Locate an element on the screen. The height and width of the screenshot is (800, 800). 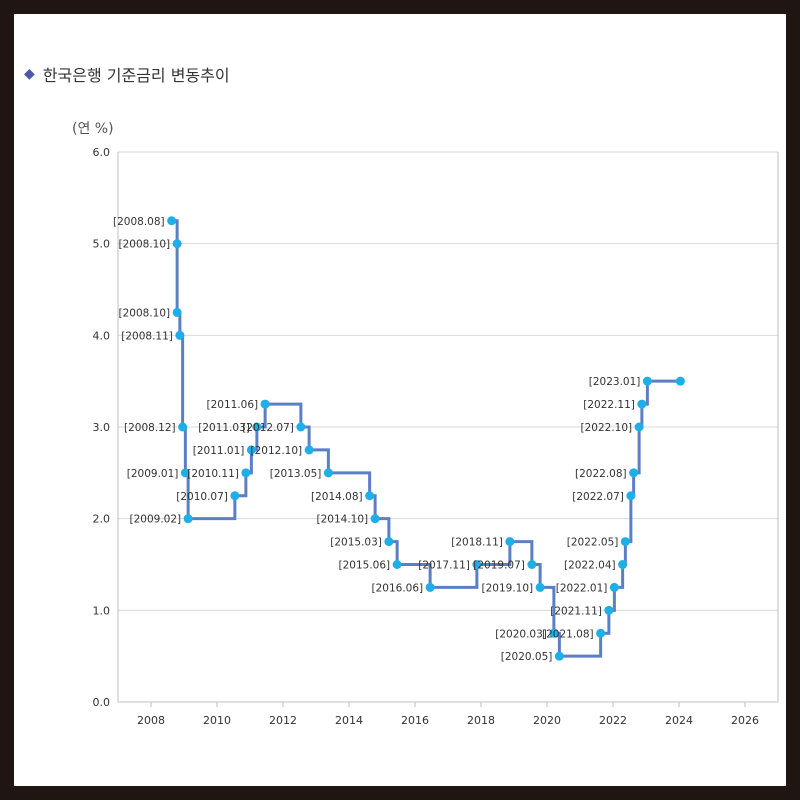
data-label: [2019.07] is located at coordinates (499, 566).